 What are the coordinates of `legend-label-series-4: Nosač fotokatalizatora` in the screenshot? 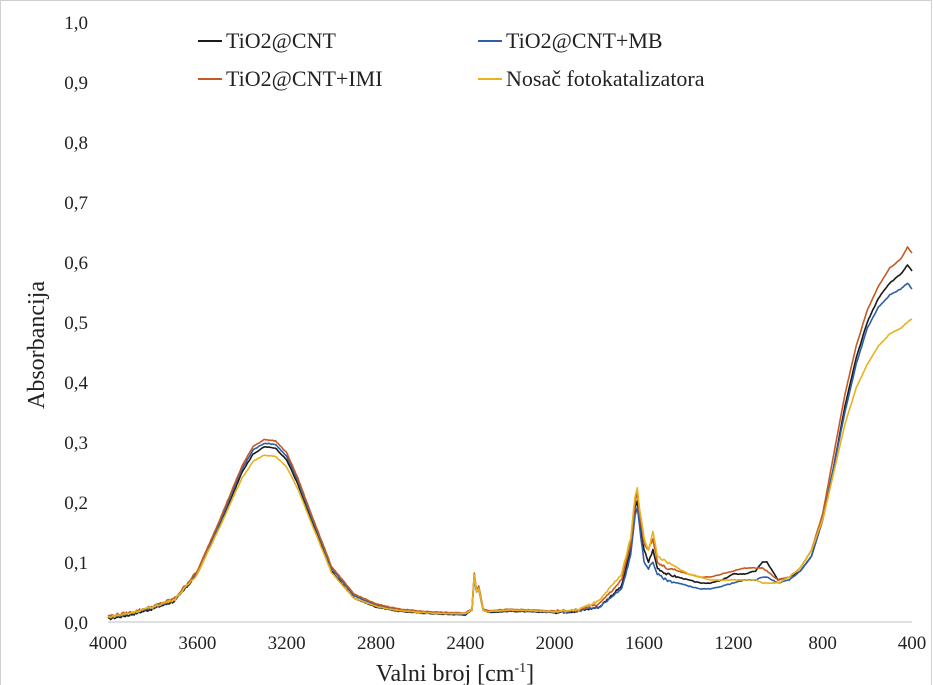 It's located at (605, 78).